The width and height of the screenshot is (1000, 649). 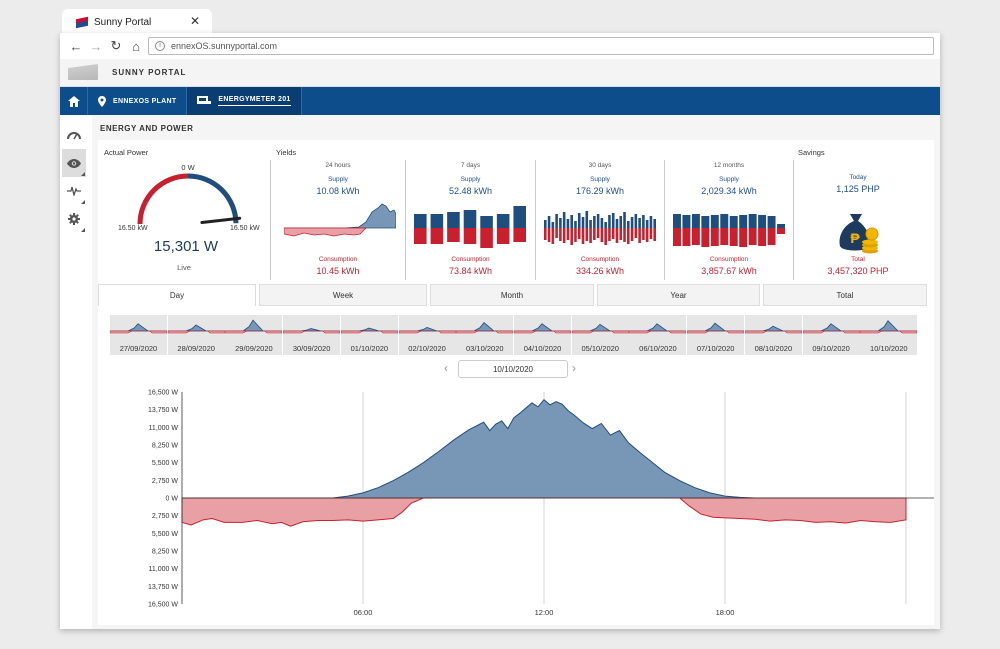 I want to click on gauge-top-label: 0 W, so click(x=188, y=167).